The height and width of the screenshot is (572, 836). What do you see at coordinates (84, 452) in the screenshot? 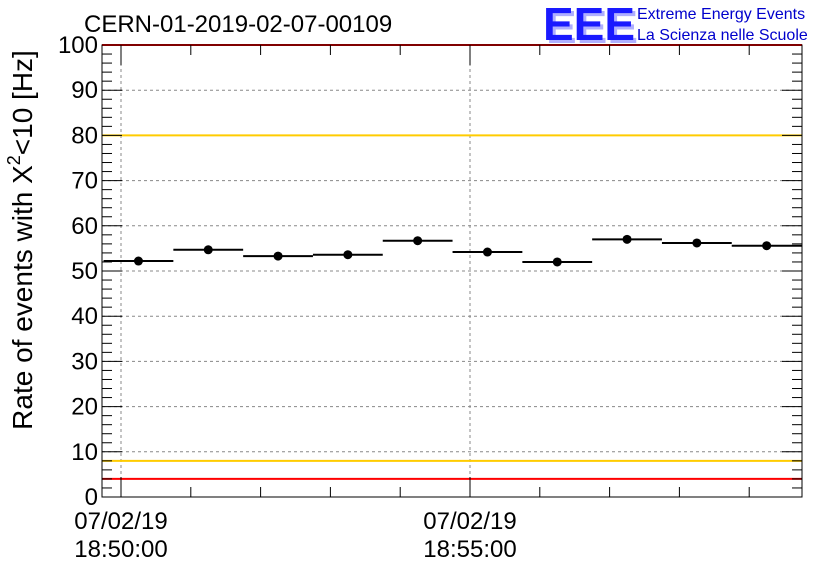
I see `y-tick-label: 10` at bounding box center [84, 452].